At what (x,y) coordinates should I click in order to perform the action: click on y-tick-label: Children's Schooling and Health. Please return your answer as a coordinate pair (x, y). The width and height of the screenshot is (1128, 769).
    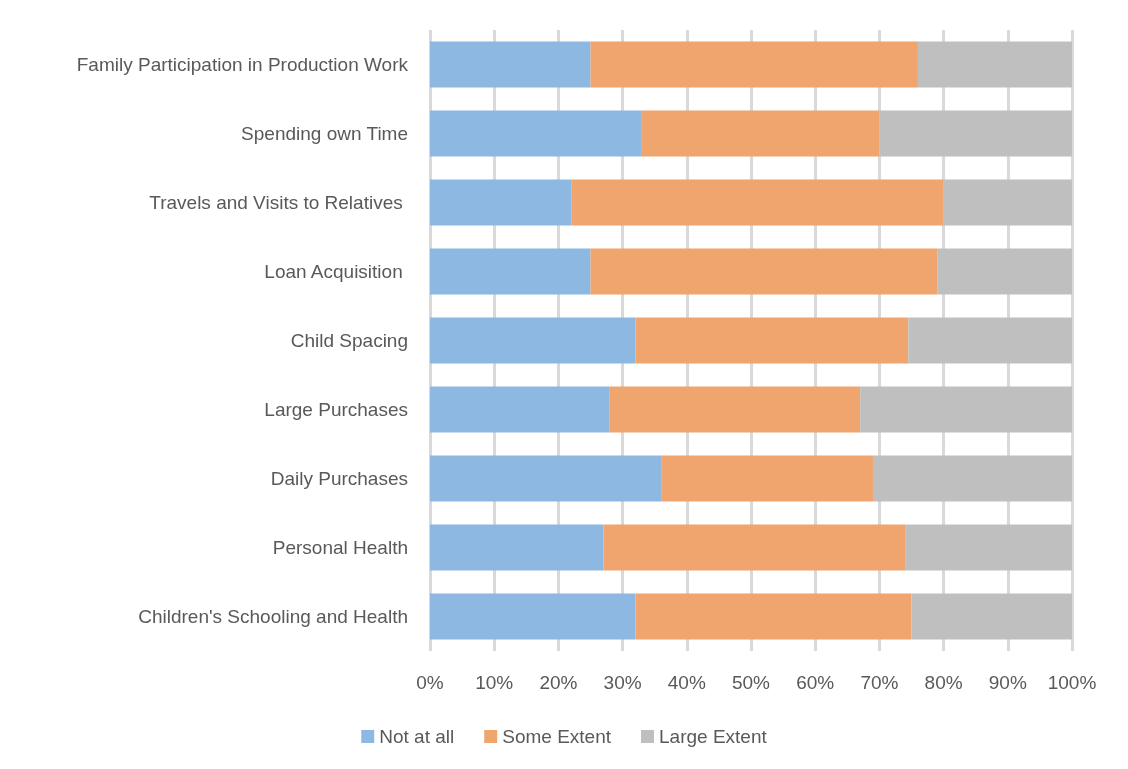
    Looking at the image, I should click on (273, 616).